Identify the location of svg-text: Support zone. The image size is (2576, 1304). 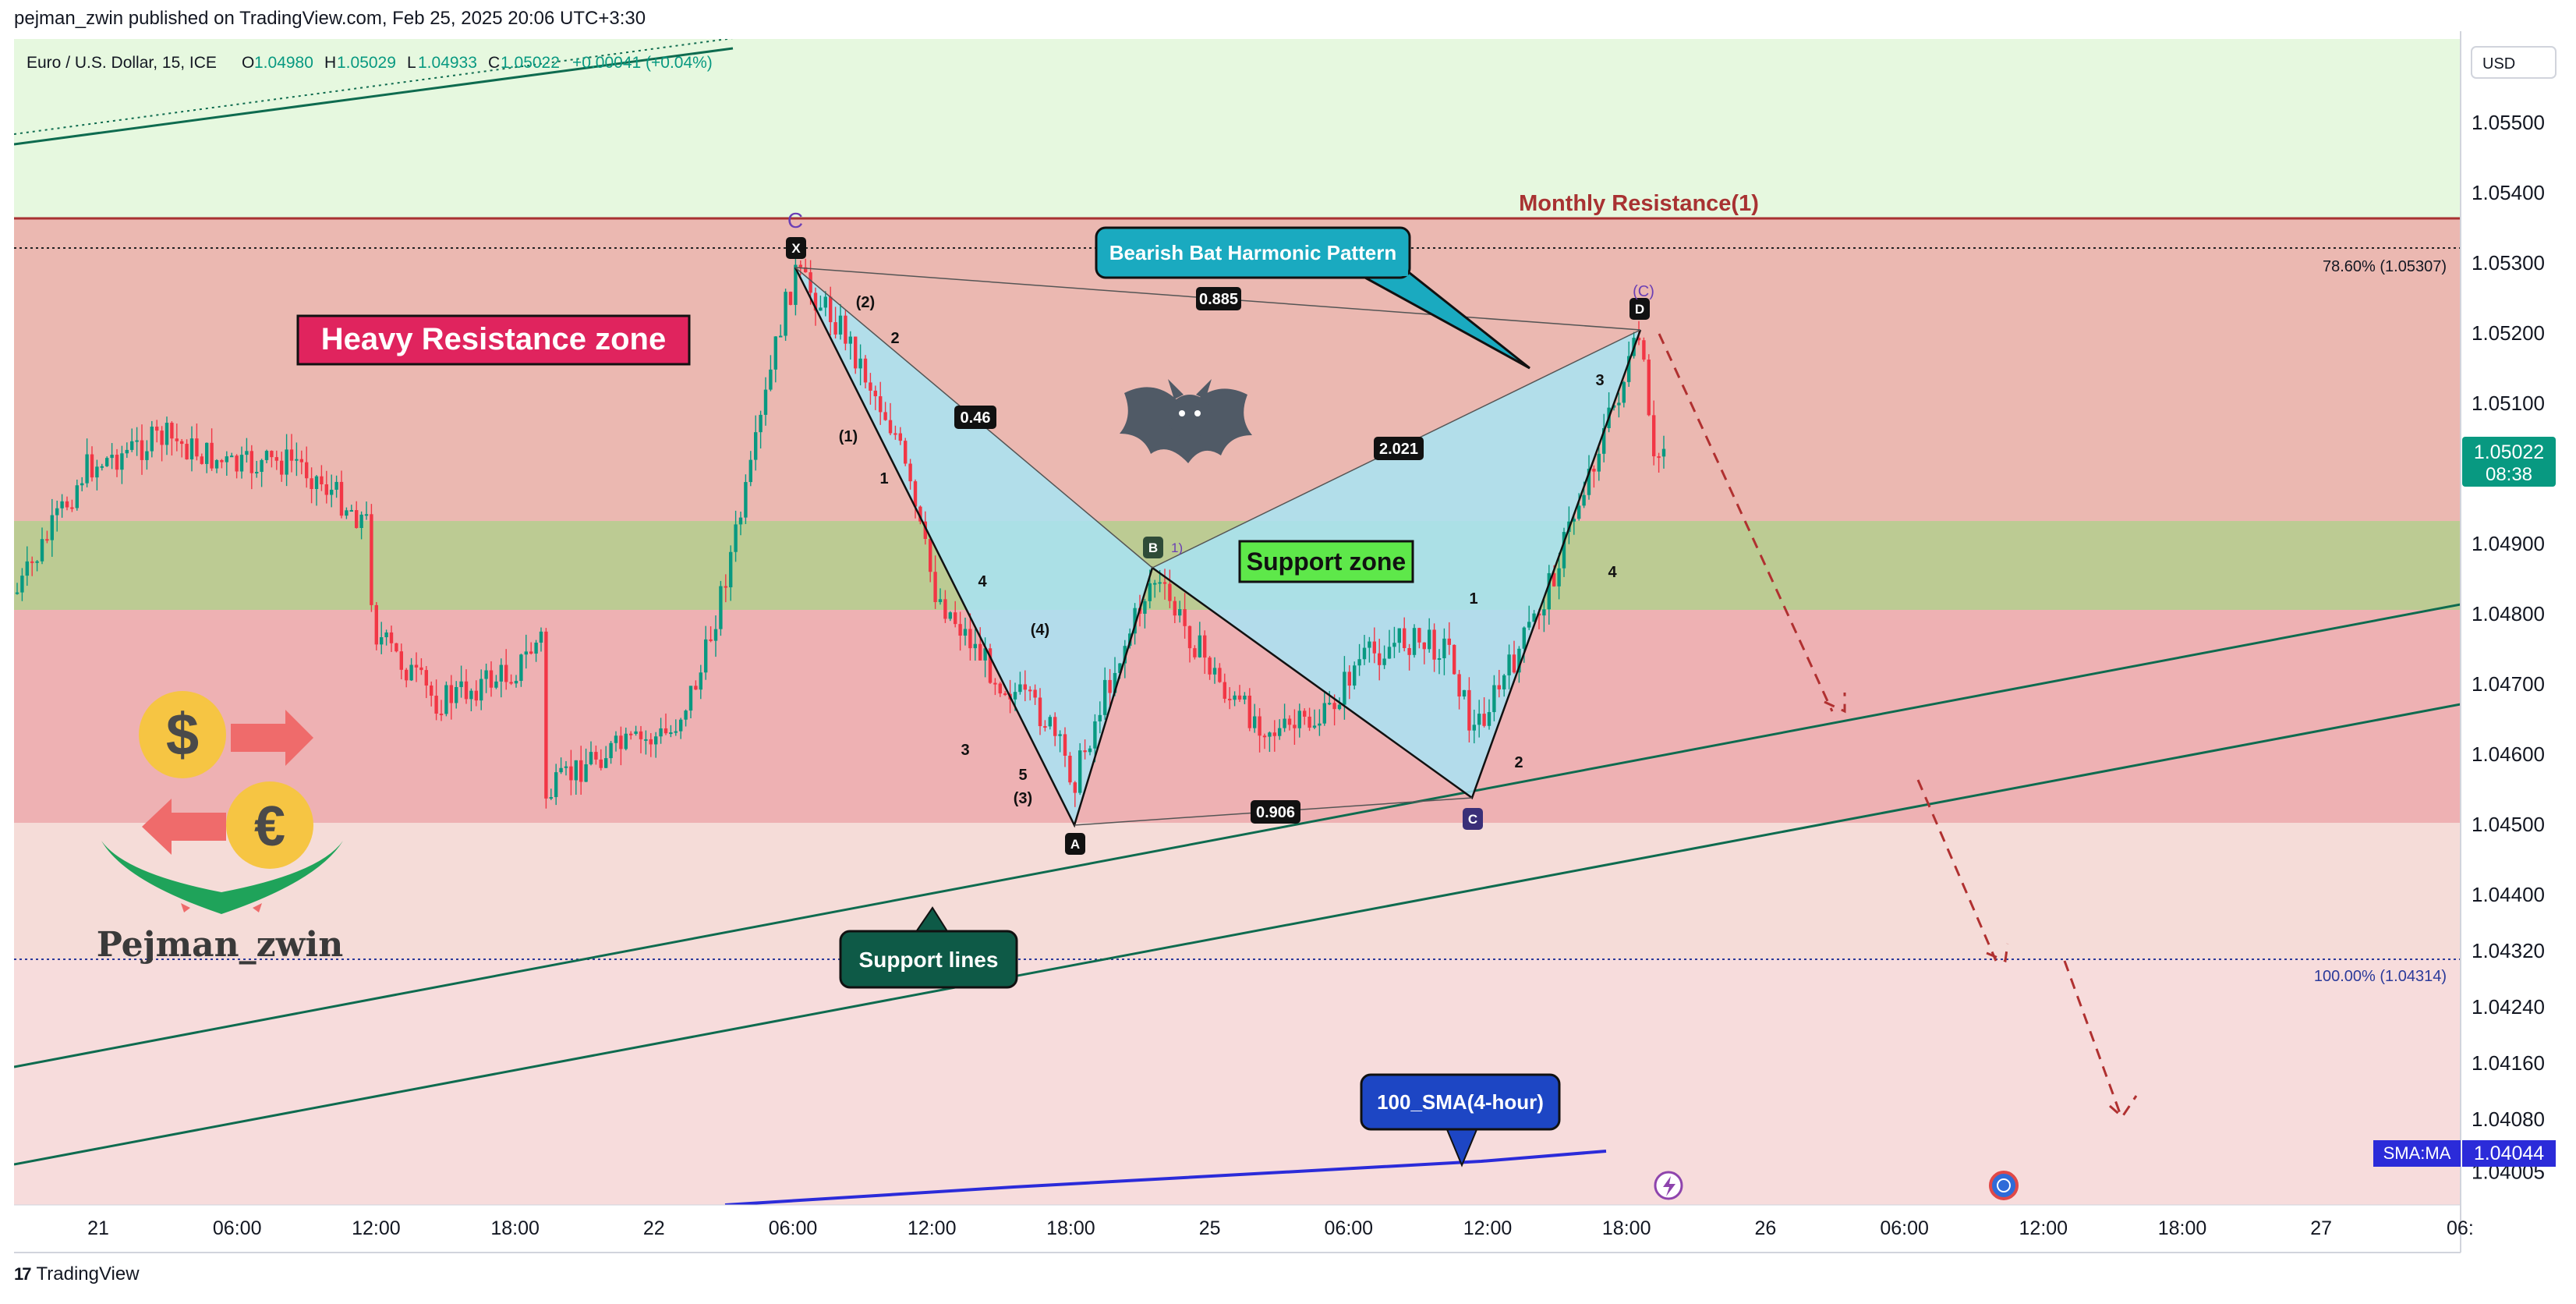
(1326, 561).